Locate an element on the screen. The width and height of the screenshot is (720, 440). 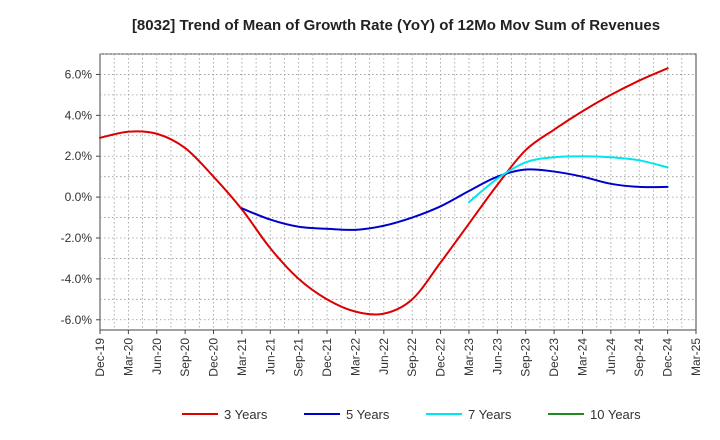
y-tick-label: 0.0% is located at coordinates (79, 197).